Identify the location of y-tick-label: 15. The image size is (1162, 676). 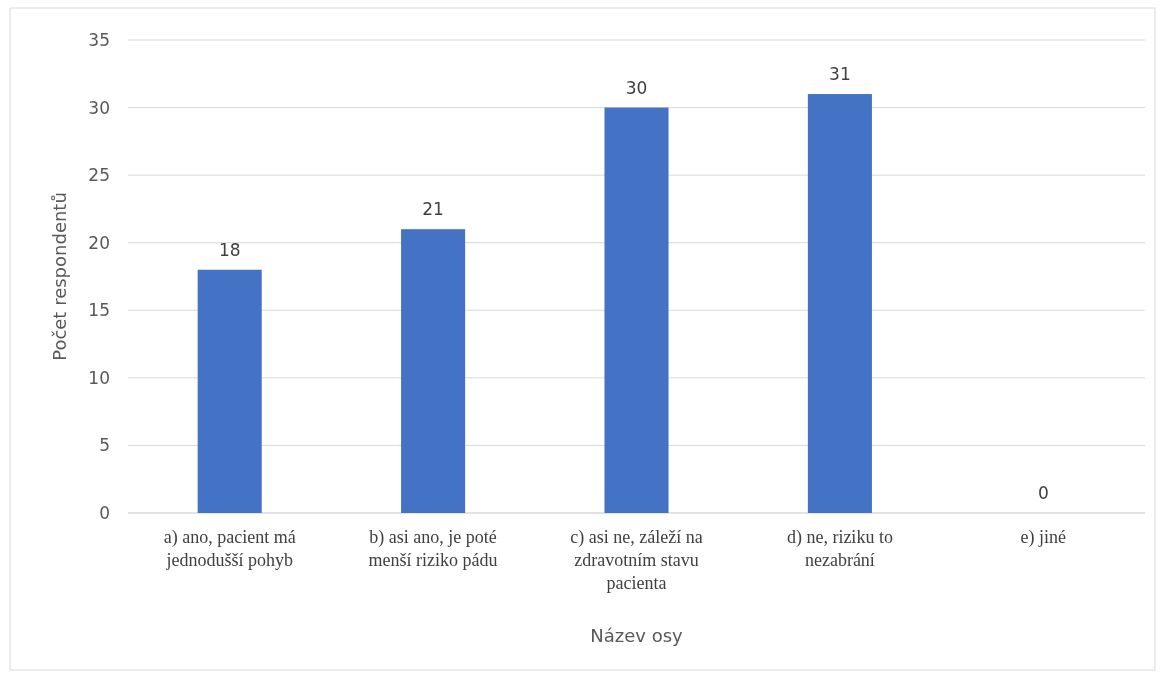
(99, 310).